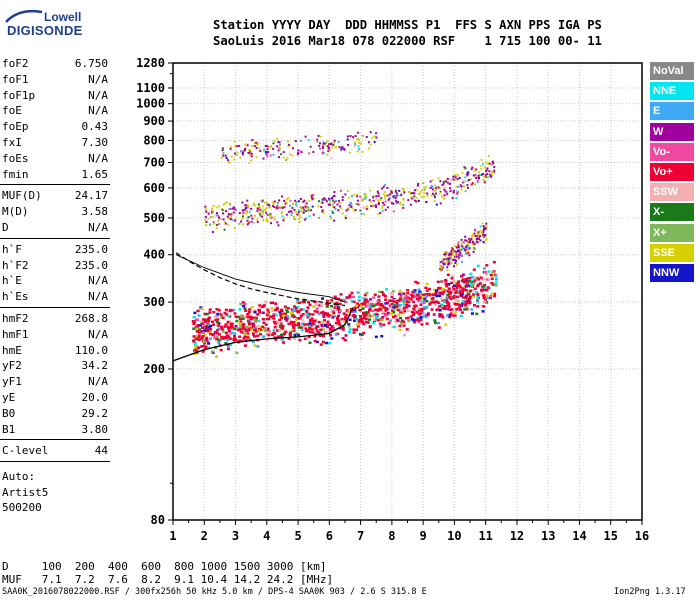  What do you see at coordinates (15, 318) in the screenshot?
I see `param-name: hmF2` at bounding box center [15, 318].